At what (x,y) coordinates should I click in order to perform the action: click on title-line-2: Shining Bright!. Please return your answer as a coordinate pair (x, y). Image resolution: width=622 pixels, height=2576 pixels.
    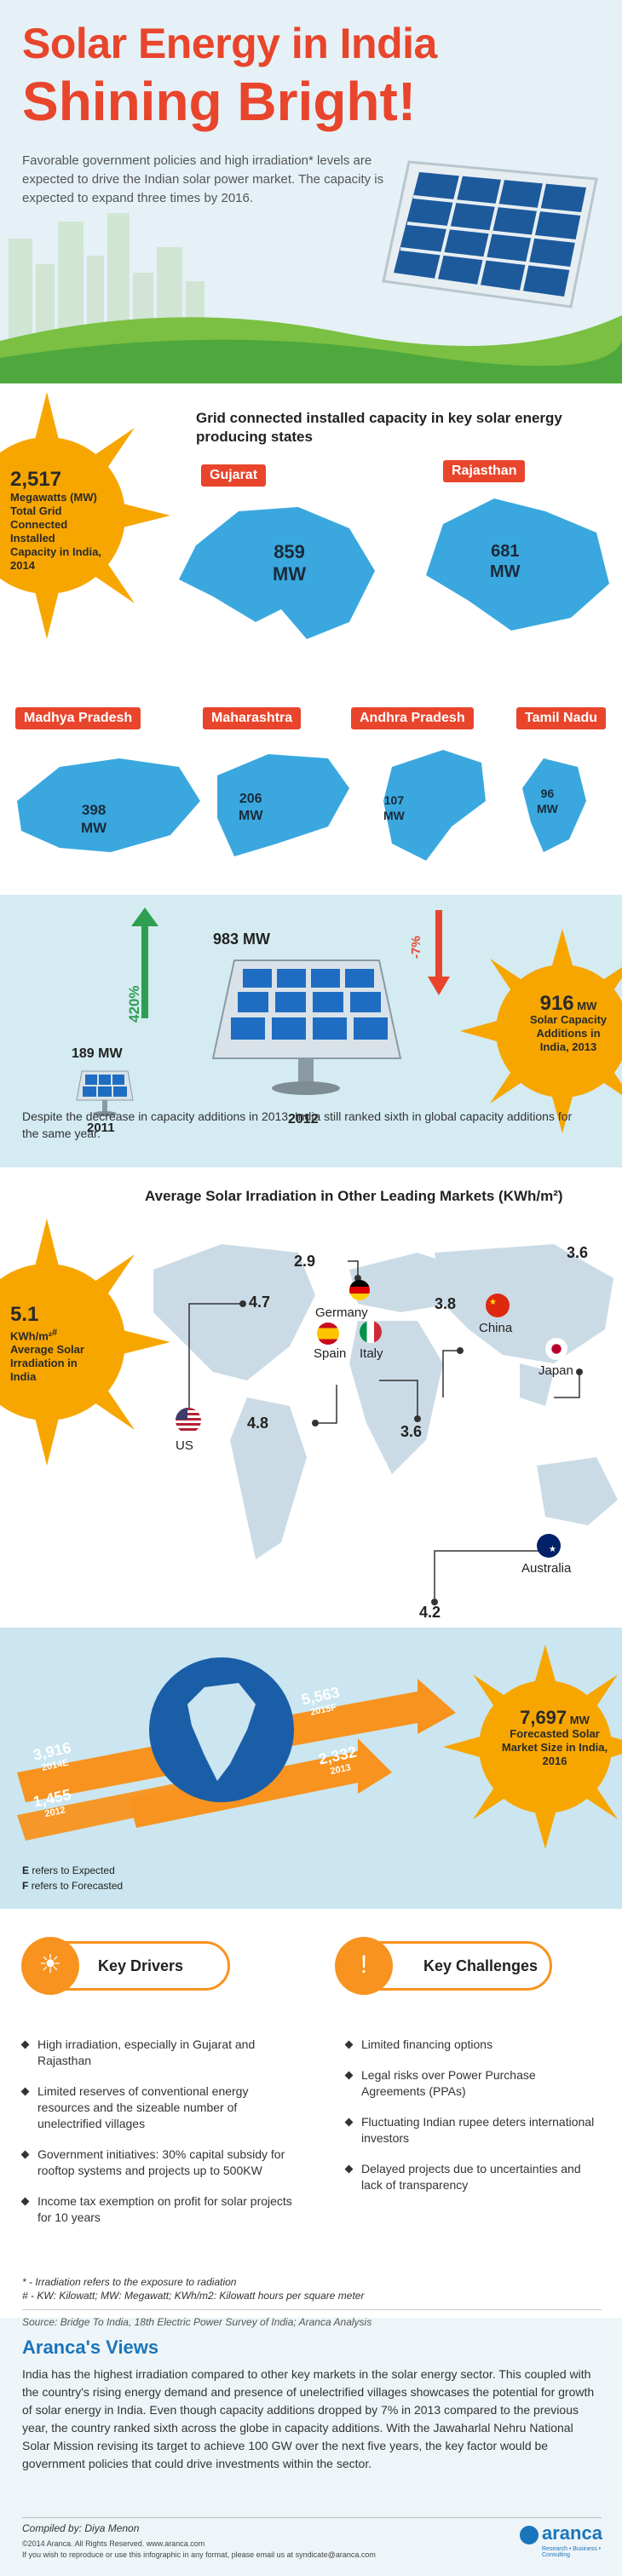
    Looking at the image, I should click on (220, 101).